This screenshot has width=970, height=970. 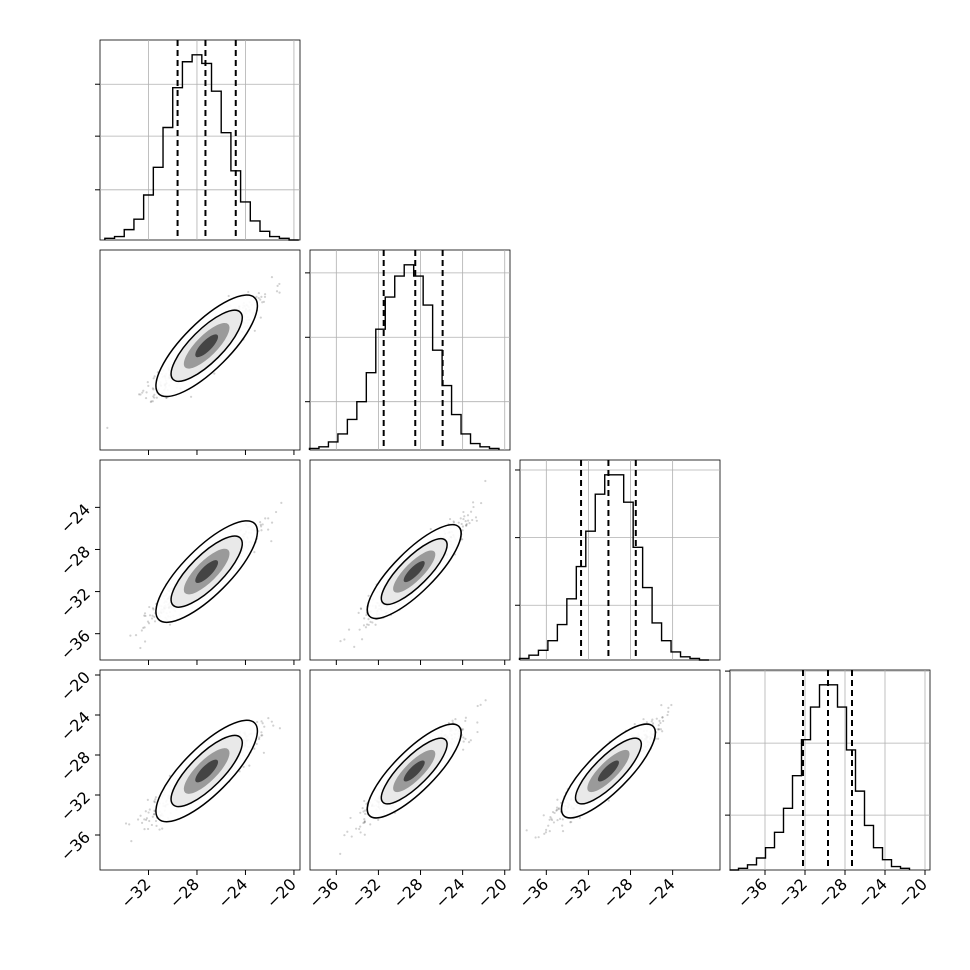 What do you see at coordinates (207, 571) in the screenshot?
I see `density-contour` at bounding box center [207, 571].